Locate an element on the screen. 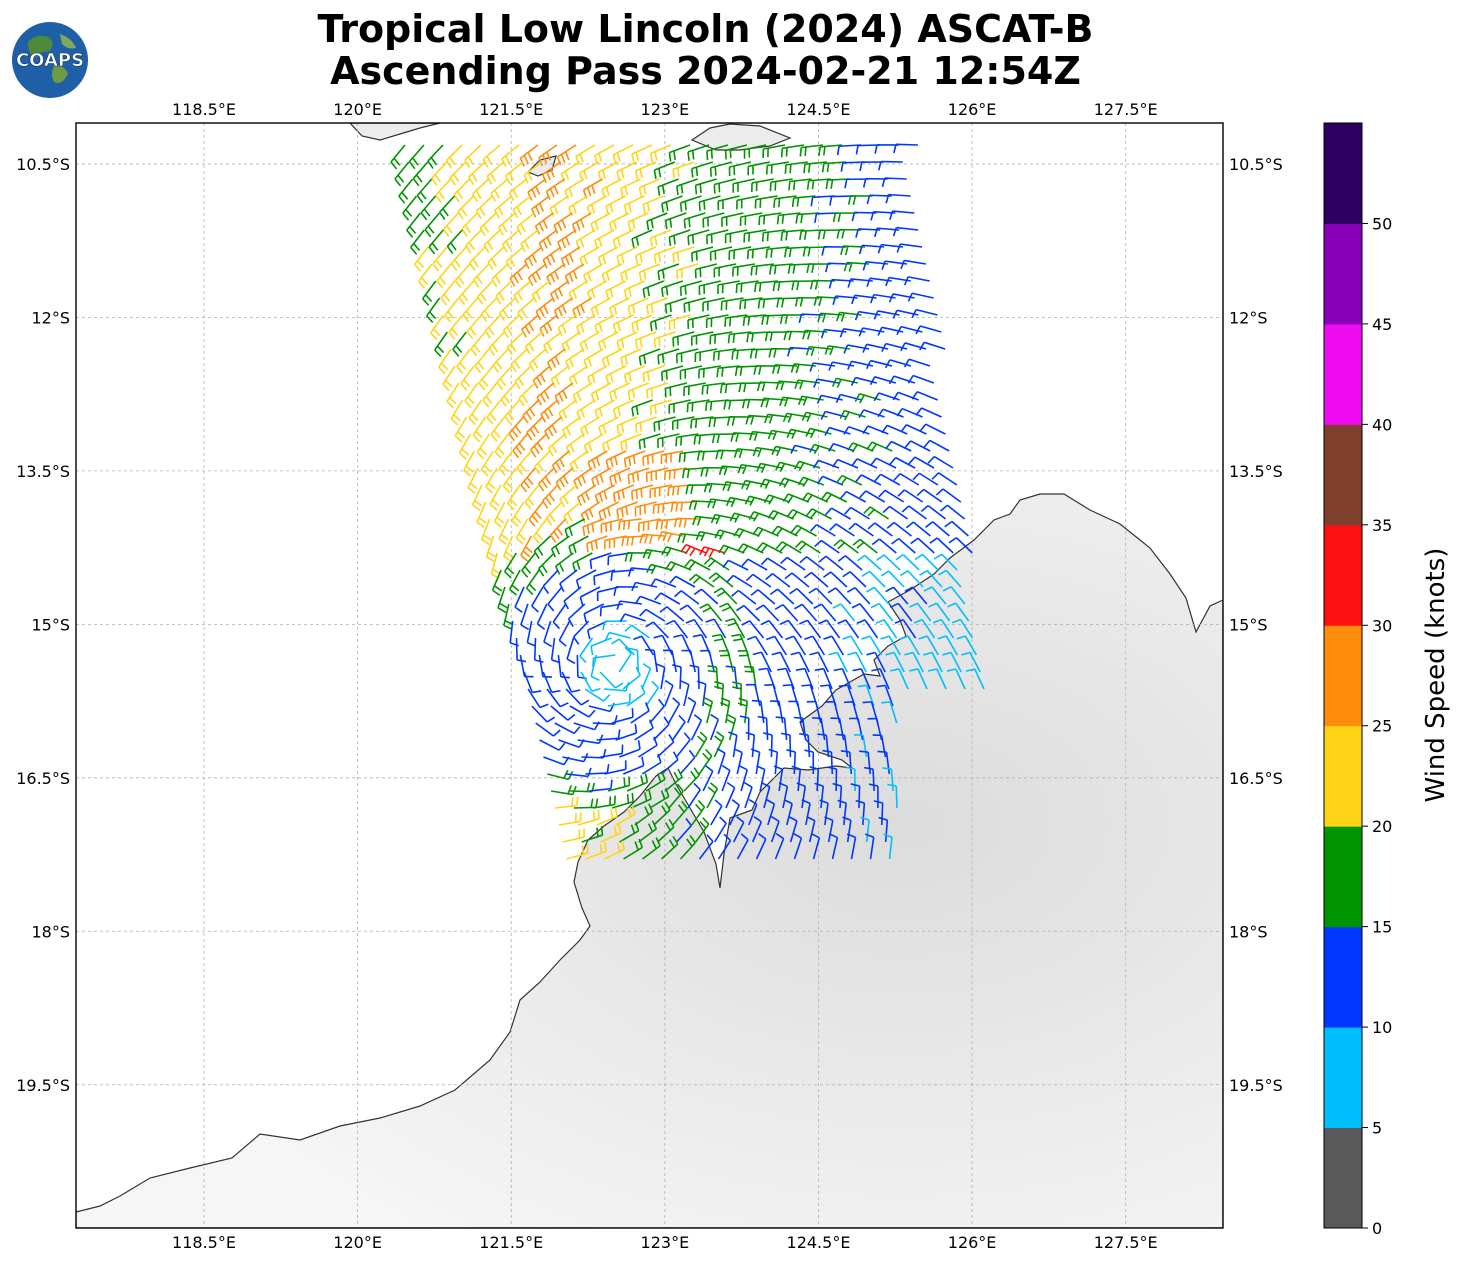 Image resolution: width=1461 pixels, height=1264 pixels. lat-tick-label: 16.5°S is located at coordinates (1256, 778).